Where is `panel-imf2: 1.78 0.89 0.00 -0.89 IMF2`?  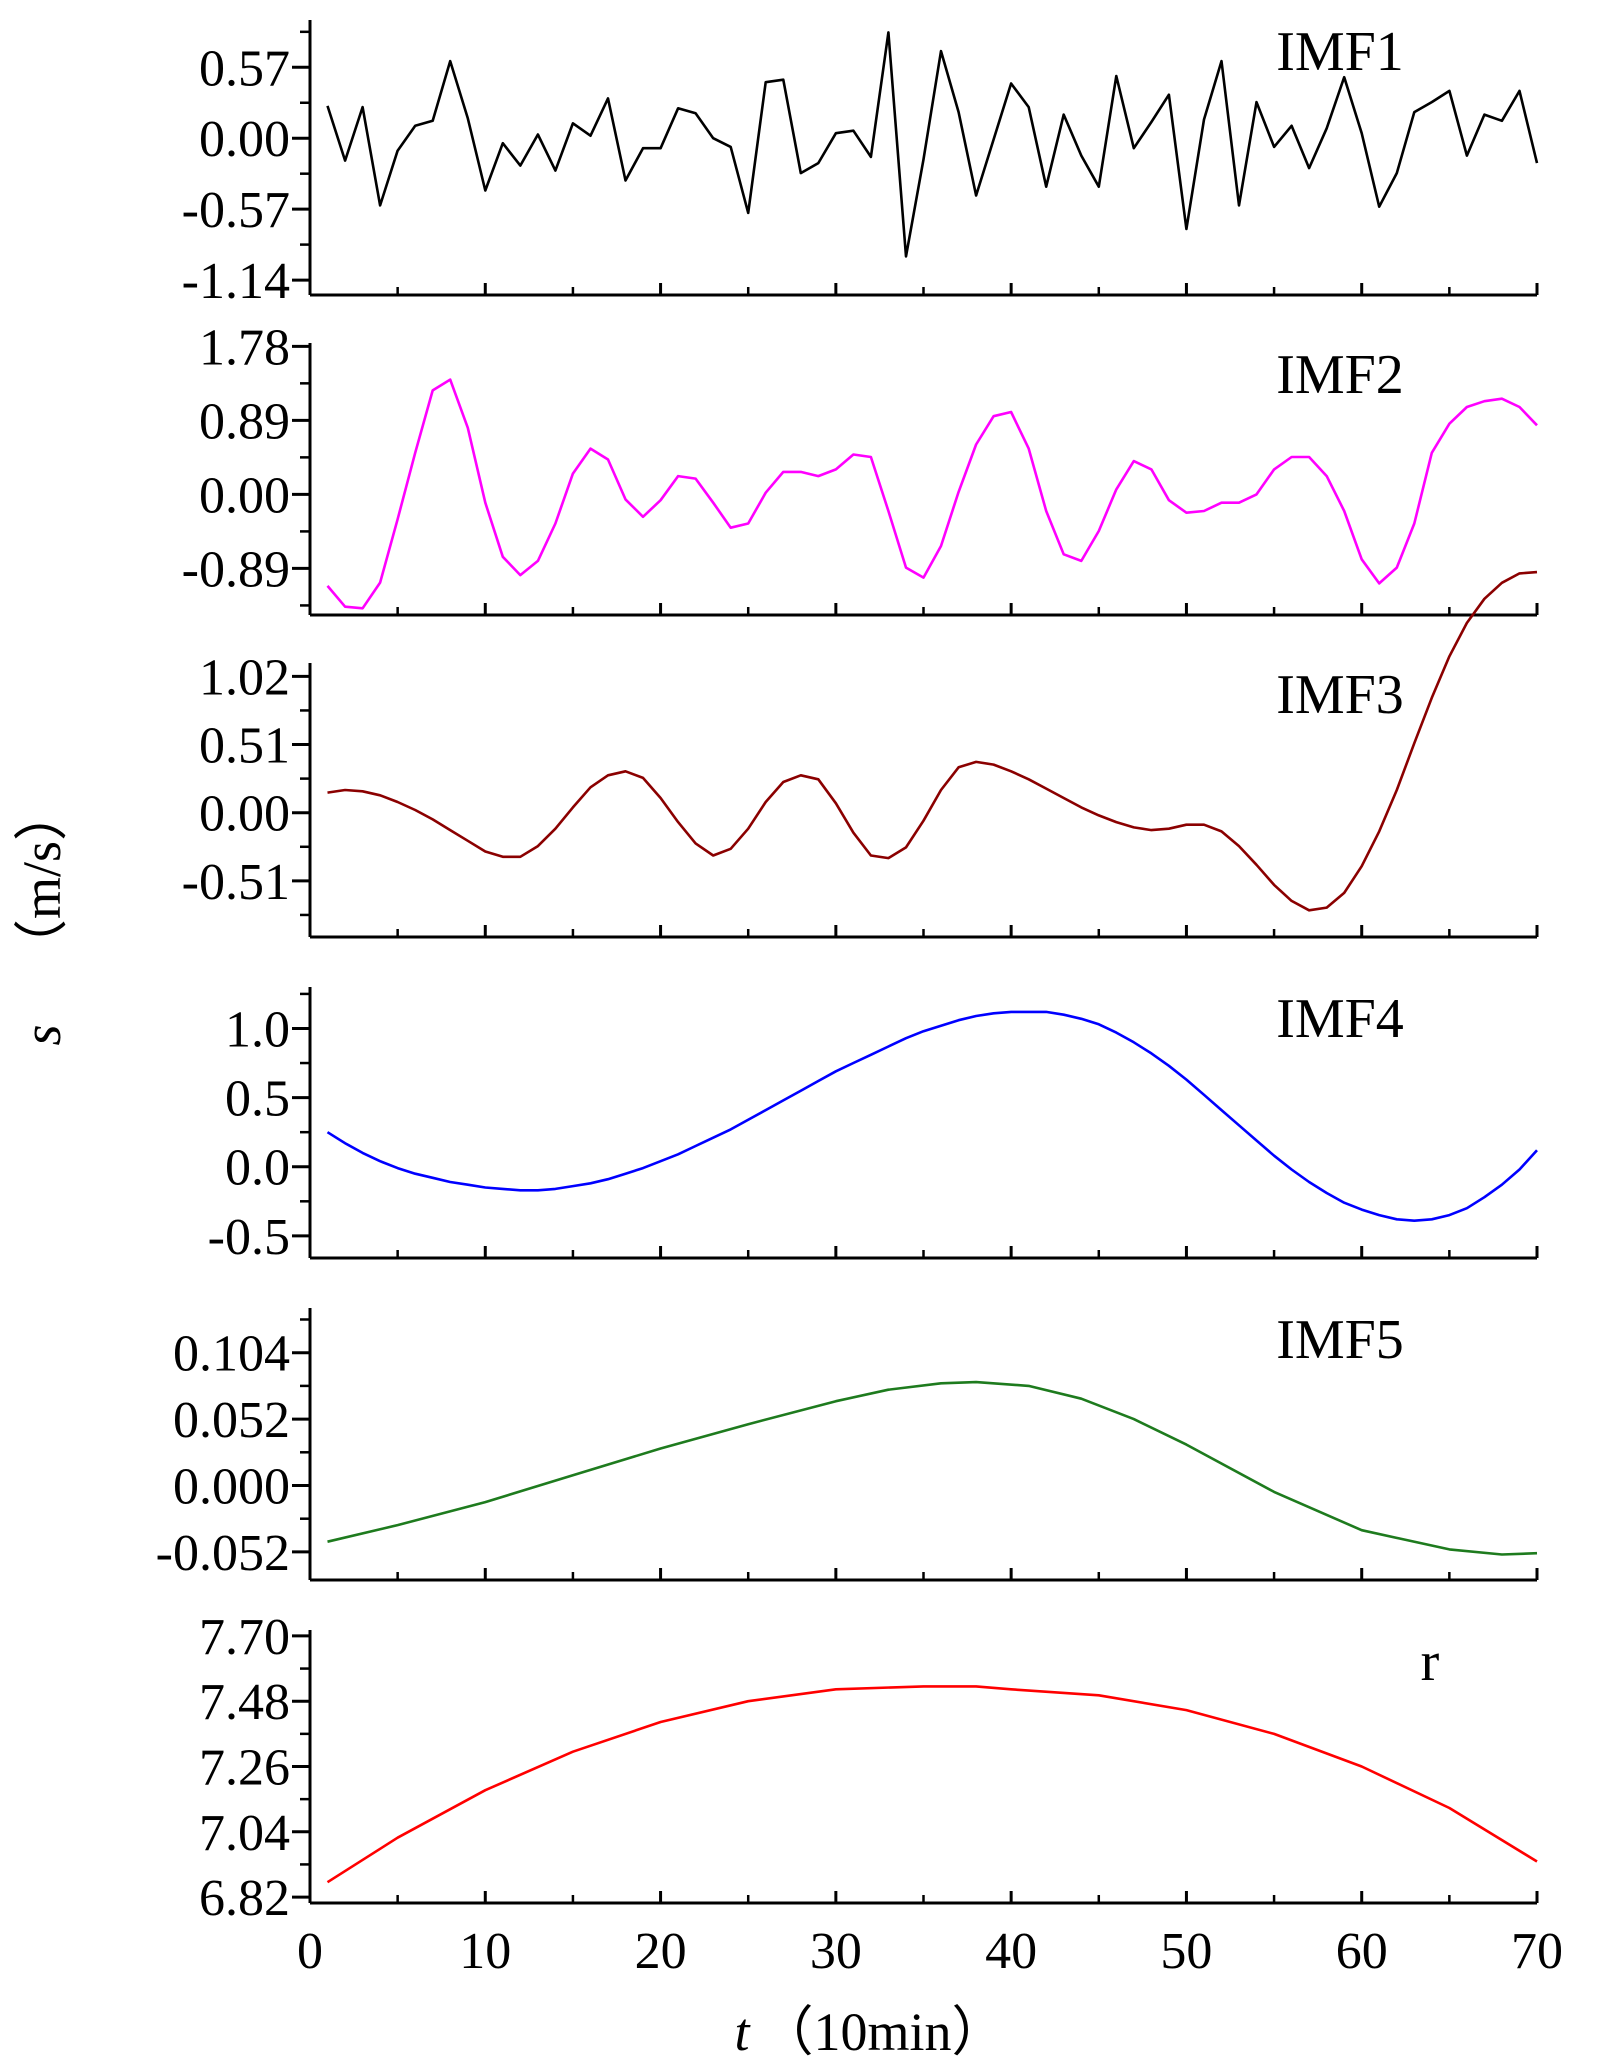 panel-imf2: 1.78 0.89 0.00 -0.89 IMF2 is located at coordinates (860, 468).